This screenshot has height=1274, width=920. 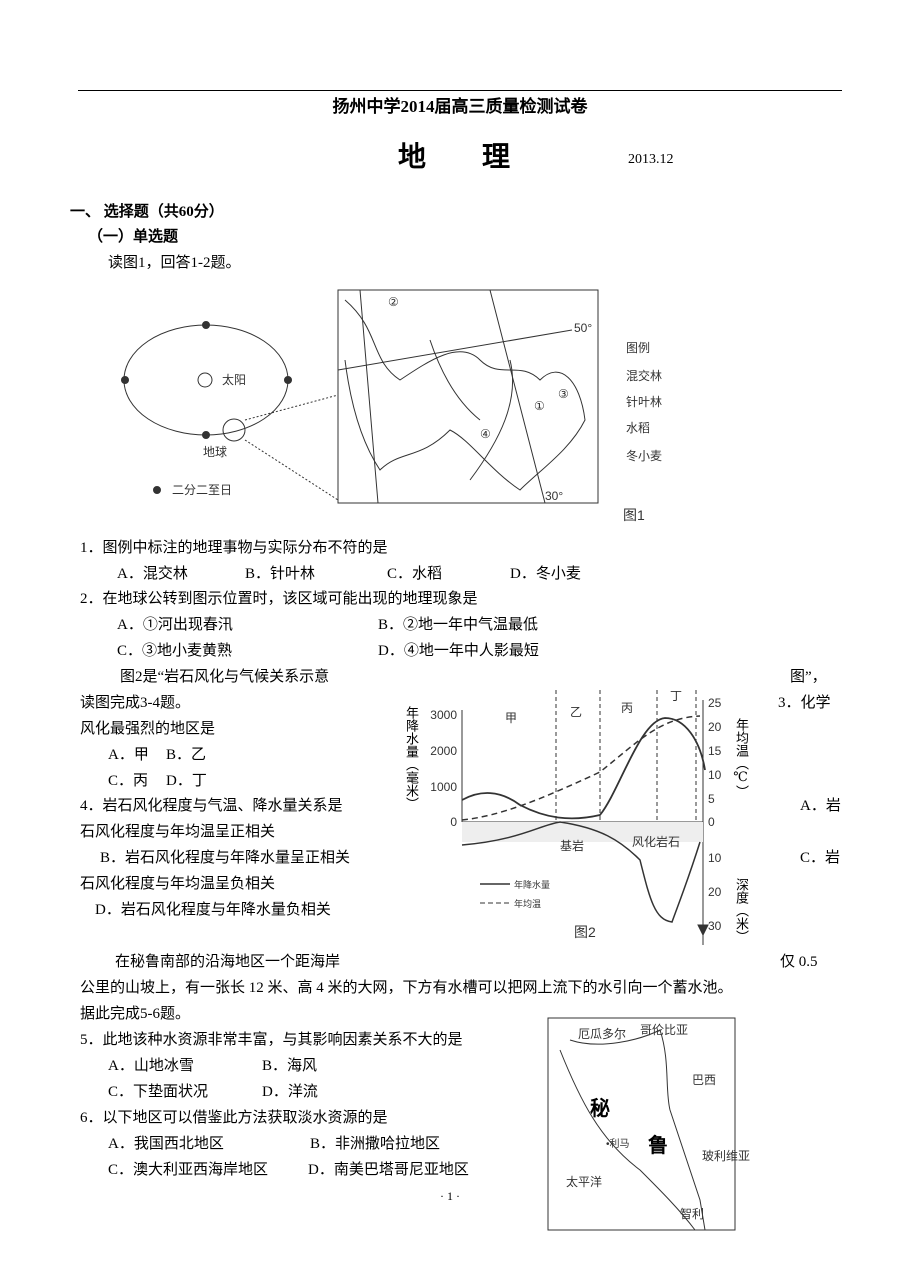 What do you see at coordinates (539, 406) in the screenshot?
I see `marker: ①` at bounding box center [539, 406].